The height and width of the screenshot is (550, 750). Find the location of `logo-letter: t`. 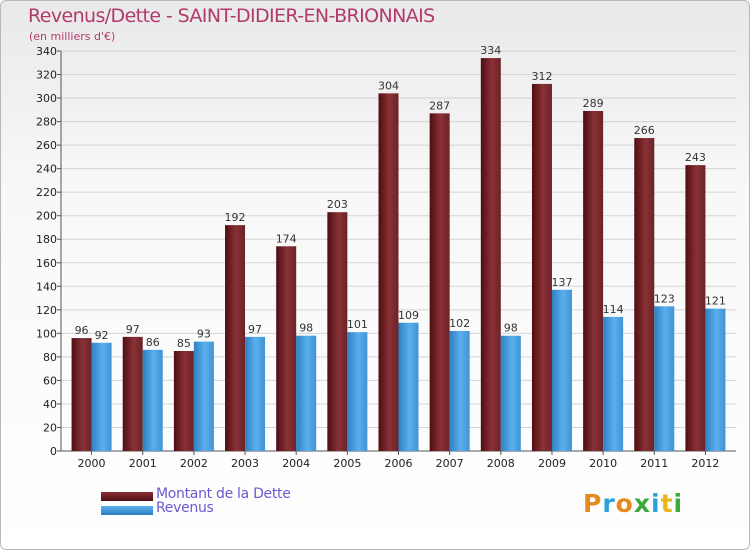

logo-letter: t is located at coordinates (667, 503).